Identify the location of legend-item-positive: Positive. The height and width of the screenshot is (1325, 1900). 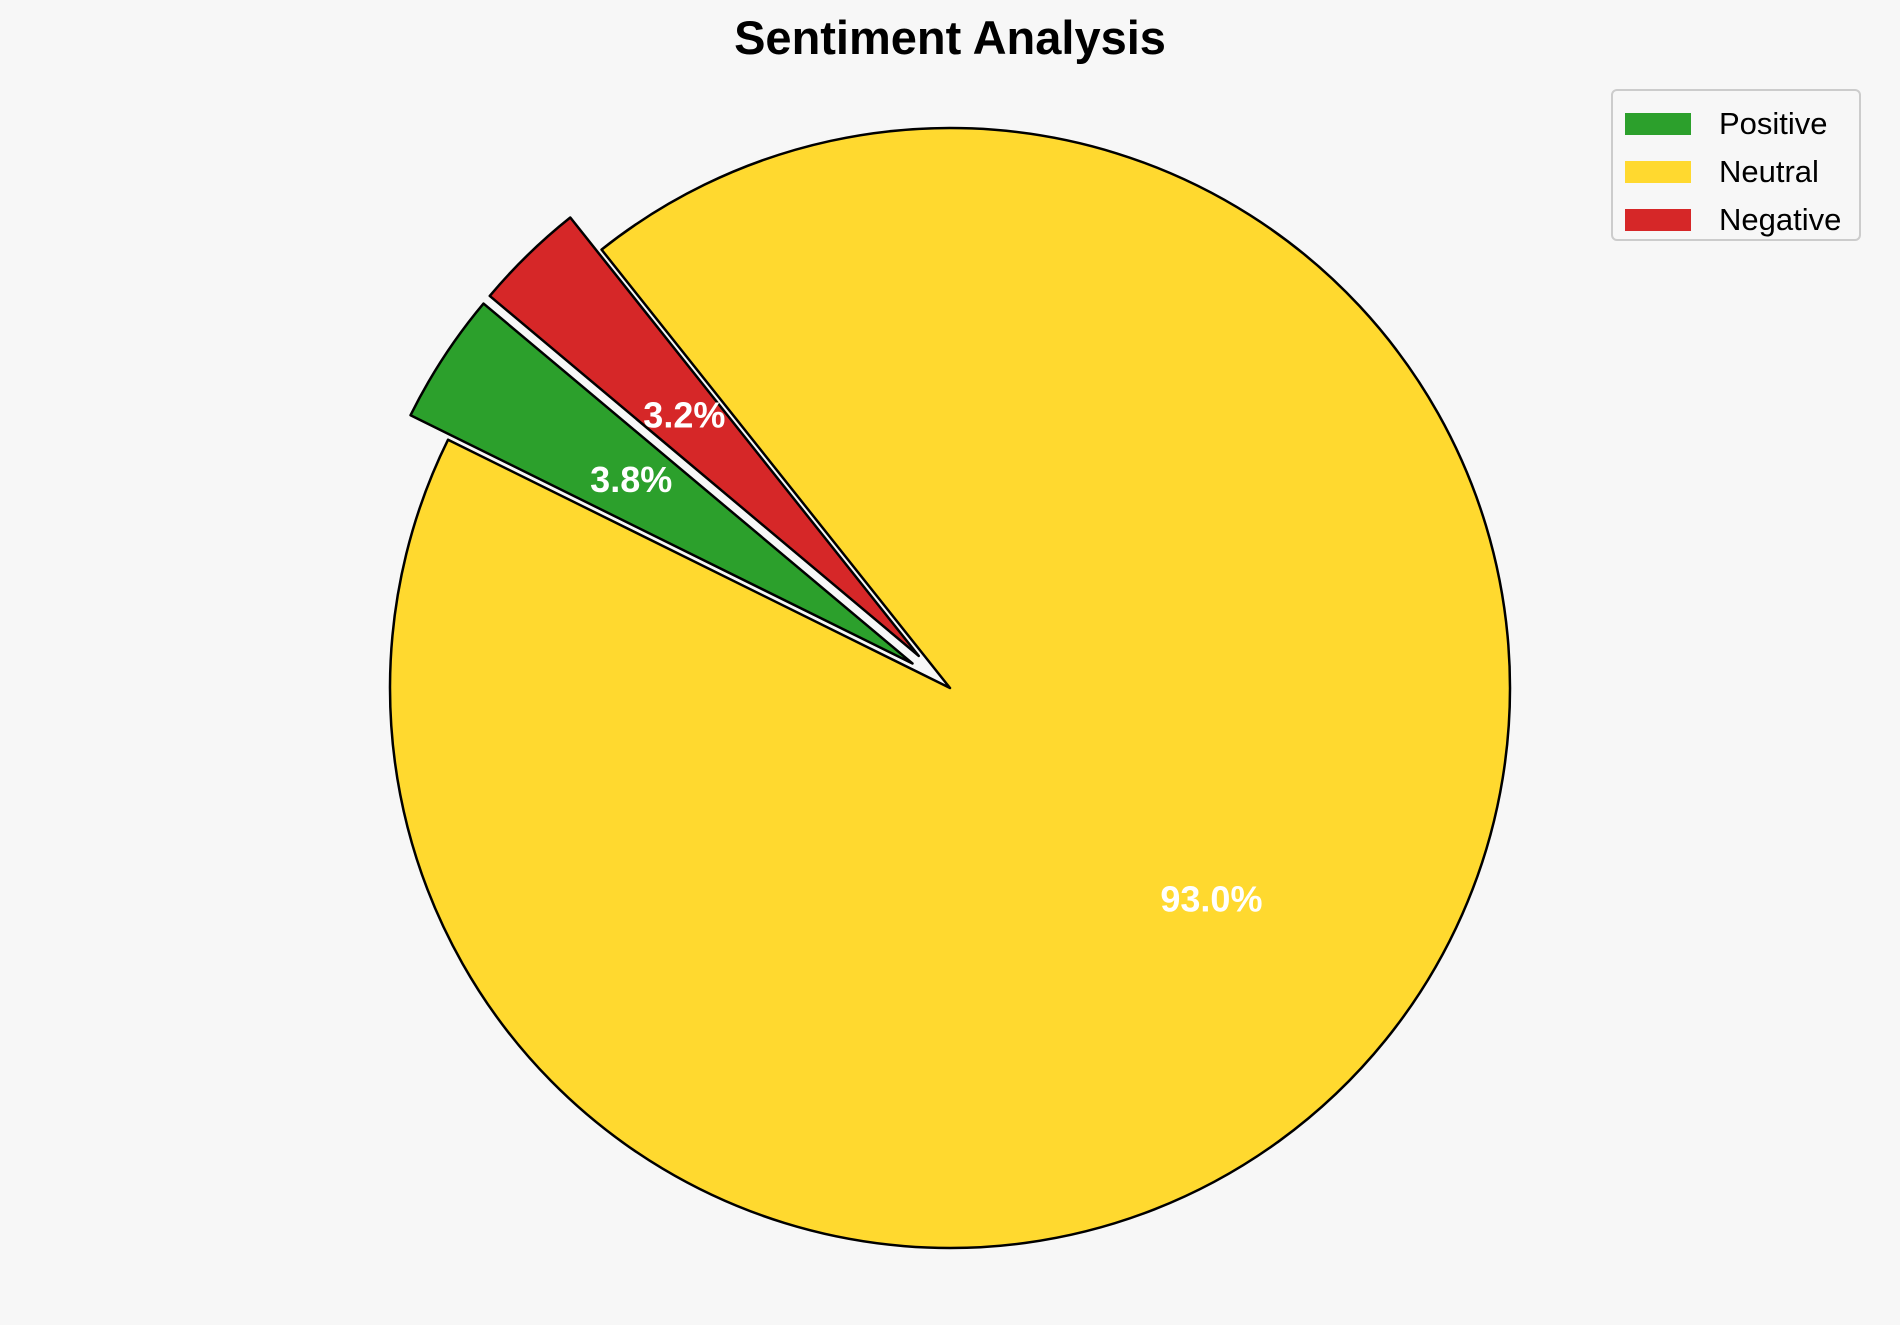
(1736, 124).